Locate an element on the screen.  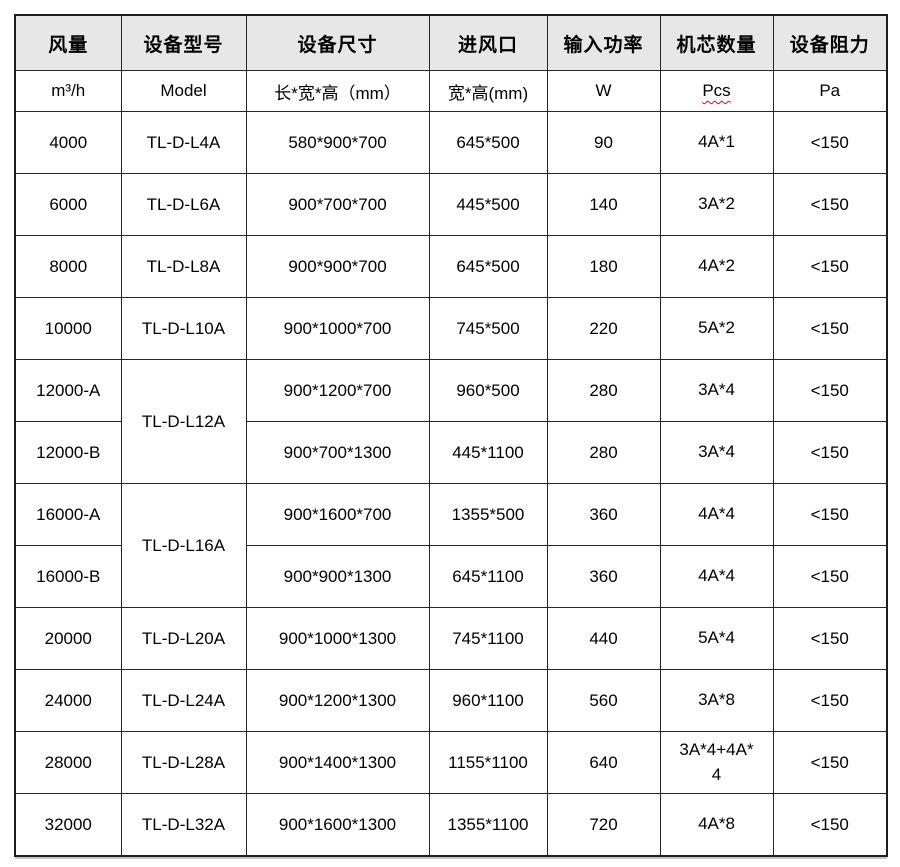
header-airflow: 风量 is located at coordinates (68, 42).